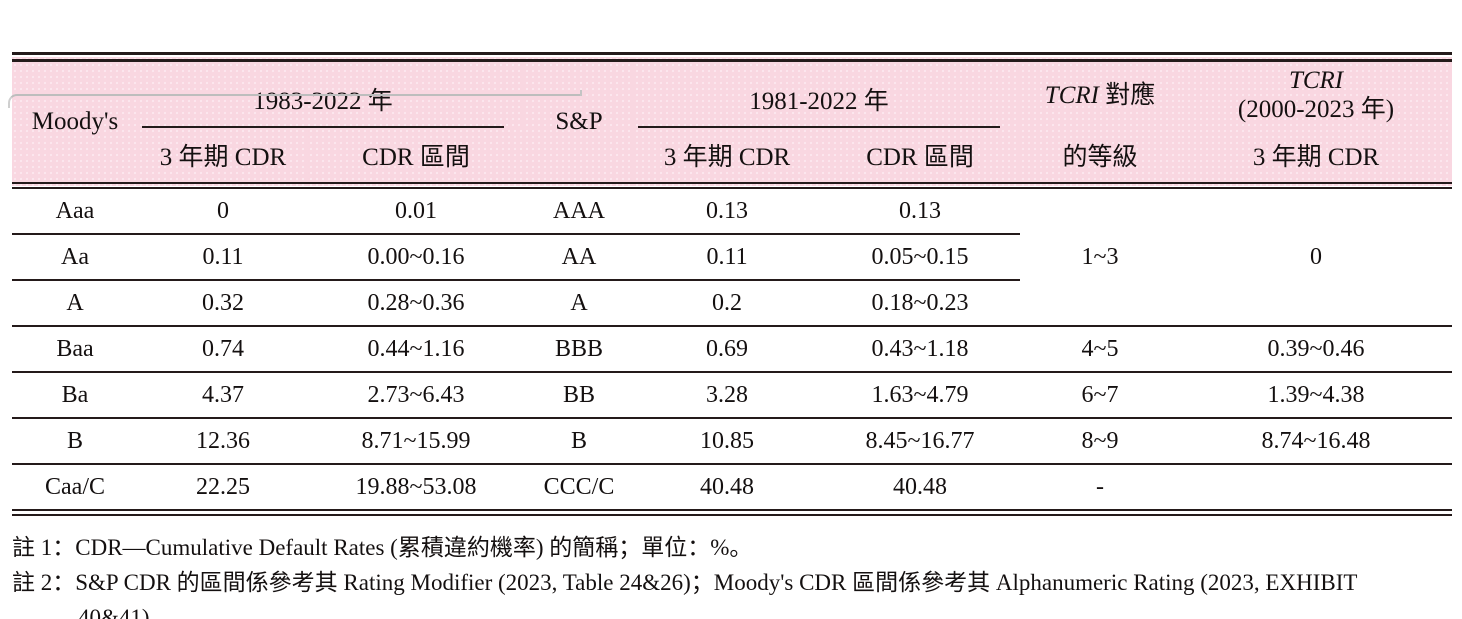  What do you see at coordinates (1316, 109) in the screenshot?
I see `tcri-period-label: (2000-2023 年)` at bounding box center [1316, 109].